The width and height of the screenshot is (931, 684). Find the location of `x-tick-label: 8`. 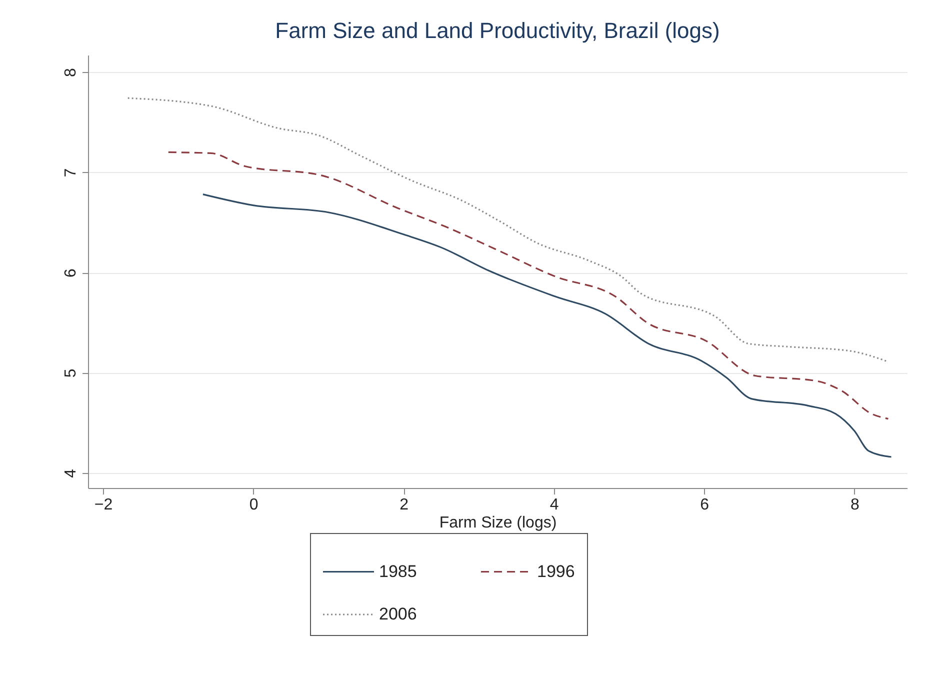

x-tick-label: 8 is located at coordinates (855, 505).